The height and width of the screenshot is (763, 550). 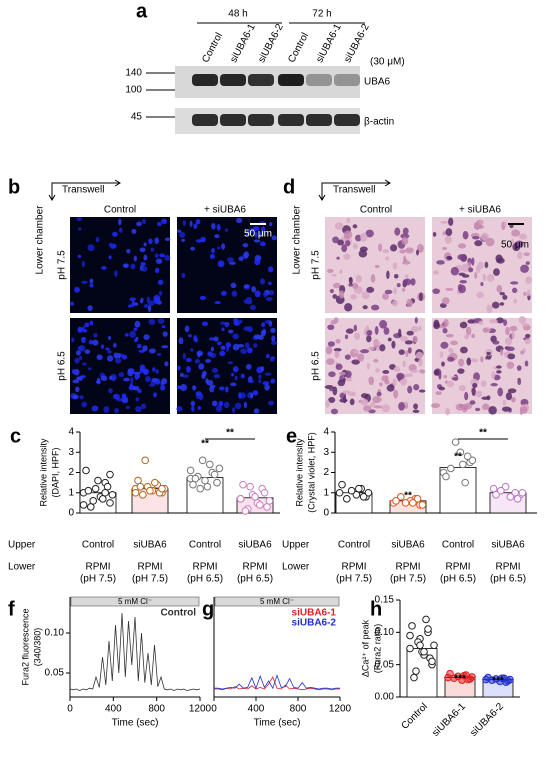 What do you see at coordinates (212, 48) in the screenshot?
I see `lane-label: Control` at bounding box center [212, 48].